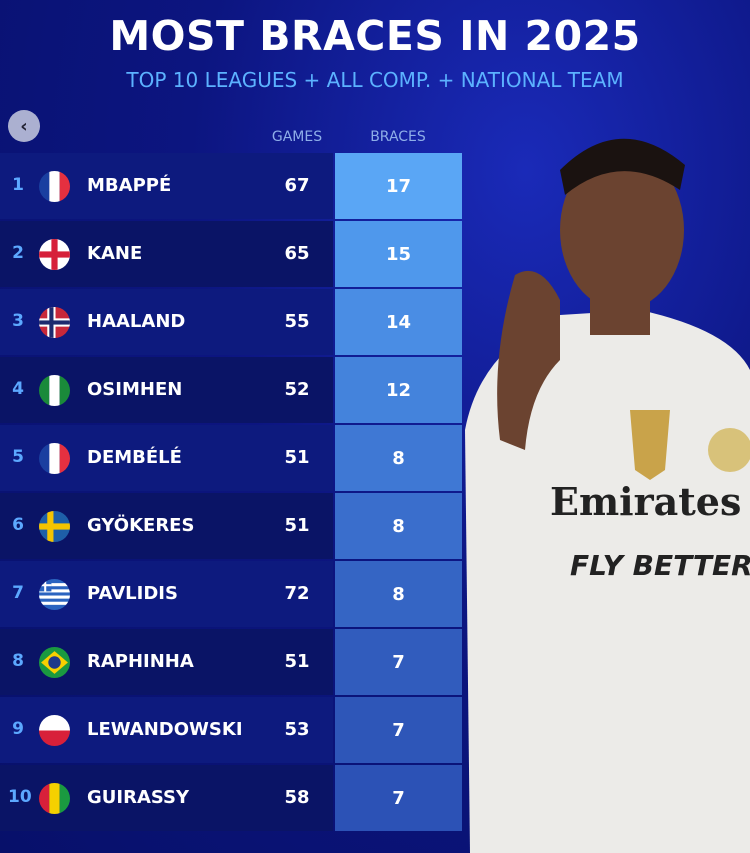 The image size is (750, 853). I want to click on rank: 2, so click(18, 253).